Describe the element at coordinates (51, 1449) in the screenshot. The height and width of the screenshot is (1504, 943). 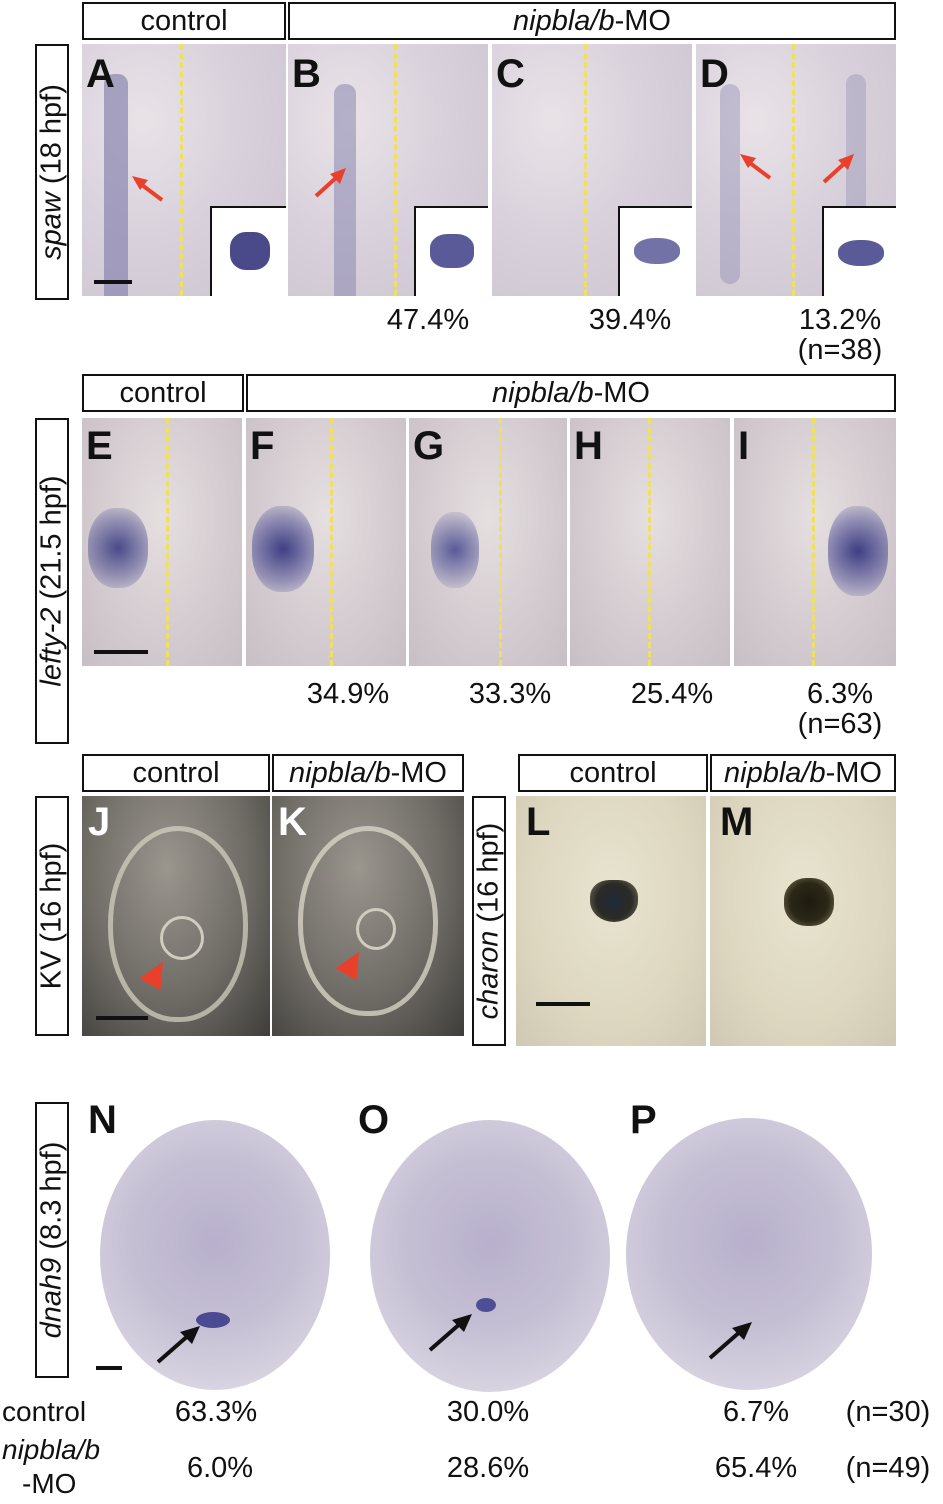
I see `row4-mo-label-line1: nipbla/b` at that location.